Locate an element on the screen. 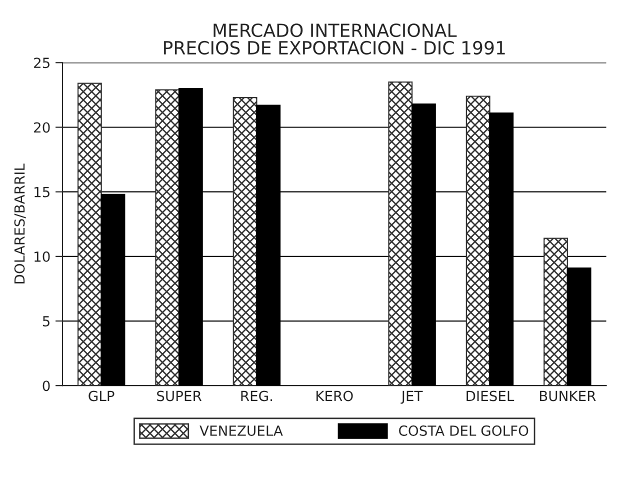  x-tick-label: BUNKER is located at coordinates (568, 396).